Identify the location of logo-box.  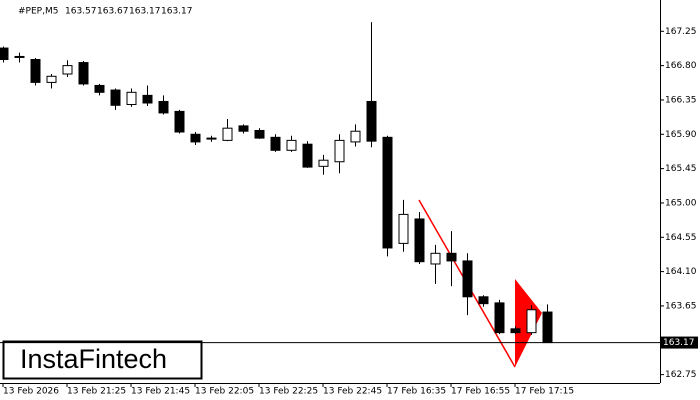
(102, 360).